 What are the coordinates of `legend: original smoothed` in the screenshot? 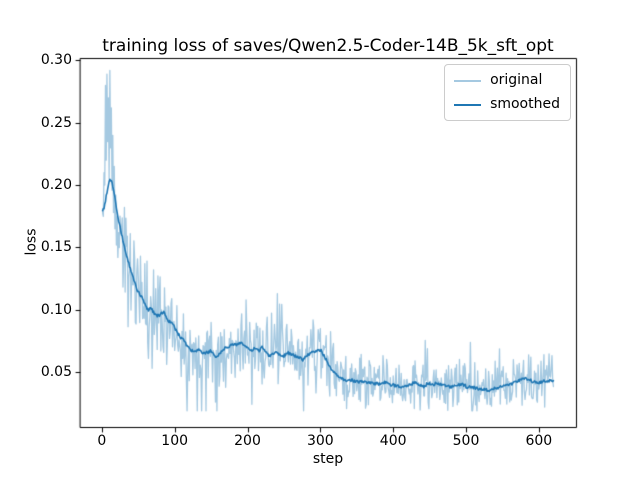 It's located at (507, 92).